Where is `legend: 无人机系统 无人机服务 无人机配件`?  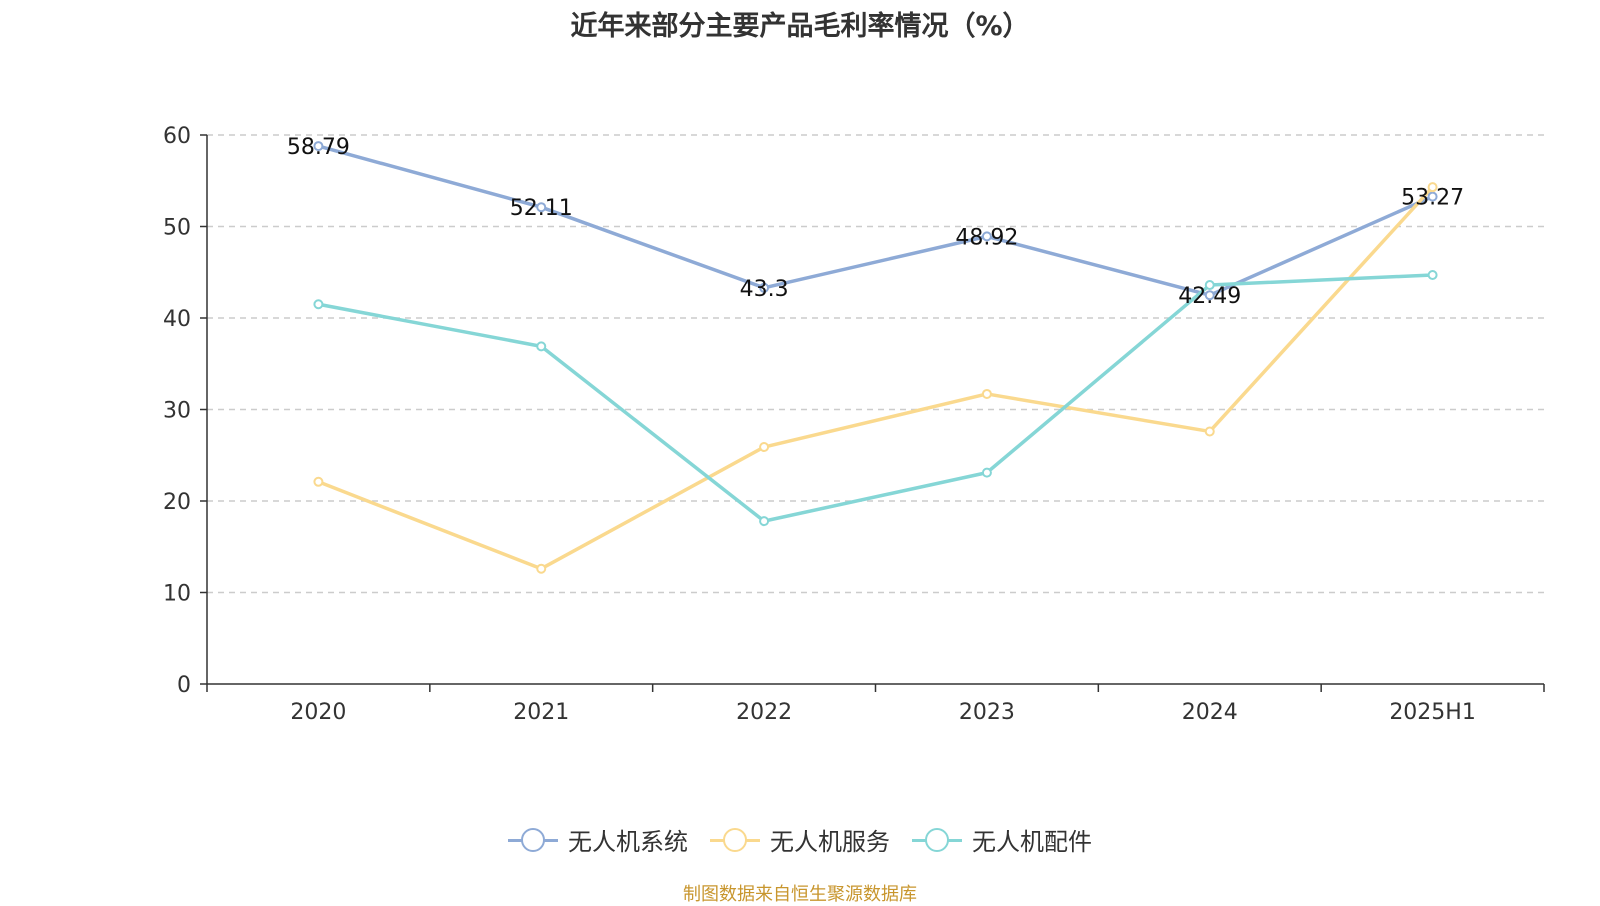 legend: 无人机系统 无人机服务 无人机配件 is located at coordinates (800, 839).